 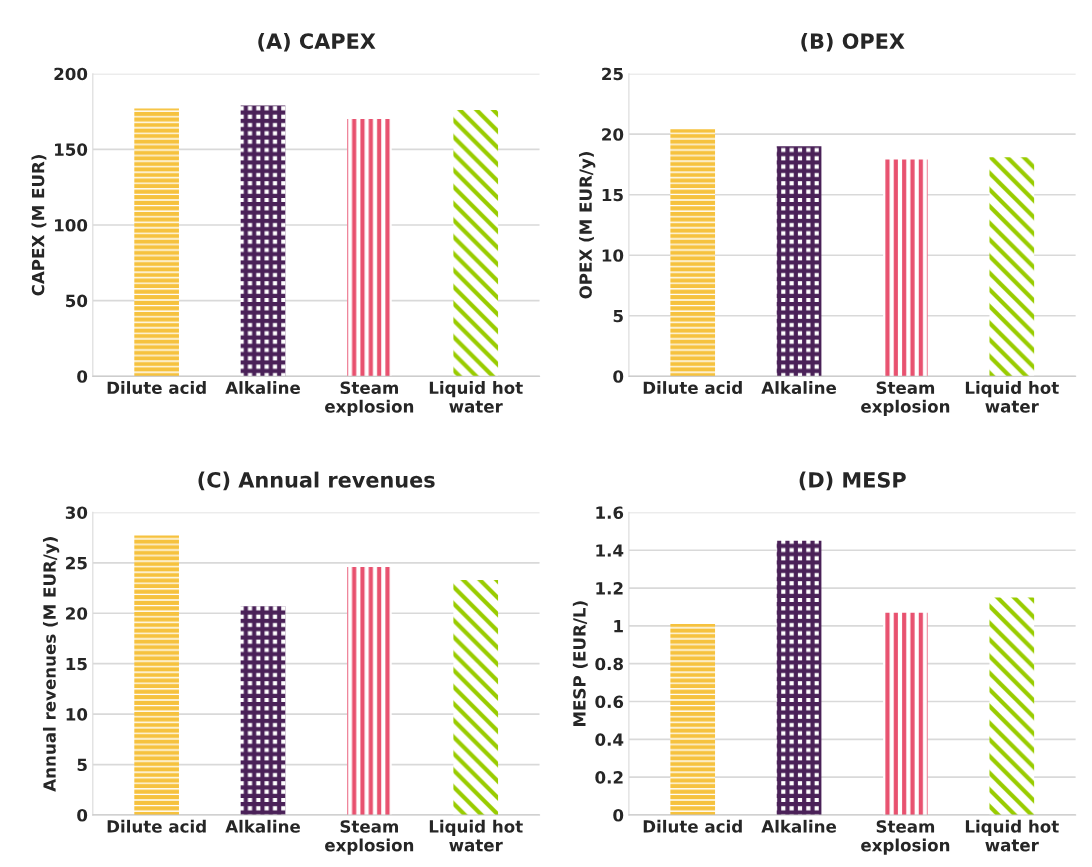 What do you see at coordinates (852, 481) in the screenshot?
I see `chart-title: (D) MESP` at bounding box center [852, 481].